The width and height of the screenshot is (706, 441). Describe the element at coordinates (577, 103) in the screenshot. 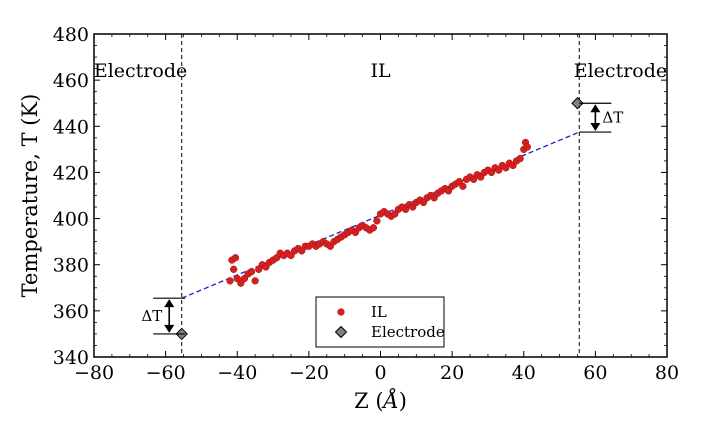

I see `electrode-point` at that location.